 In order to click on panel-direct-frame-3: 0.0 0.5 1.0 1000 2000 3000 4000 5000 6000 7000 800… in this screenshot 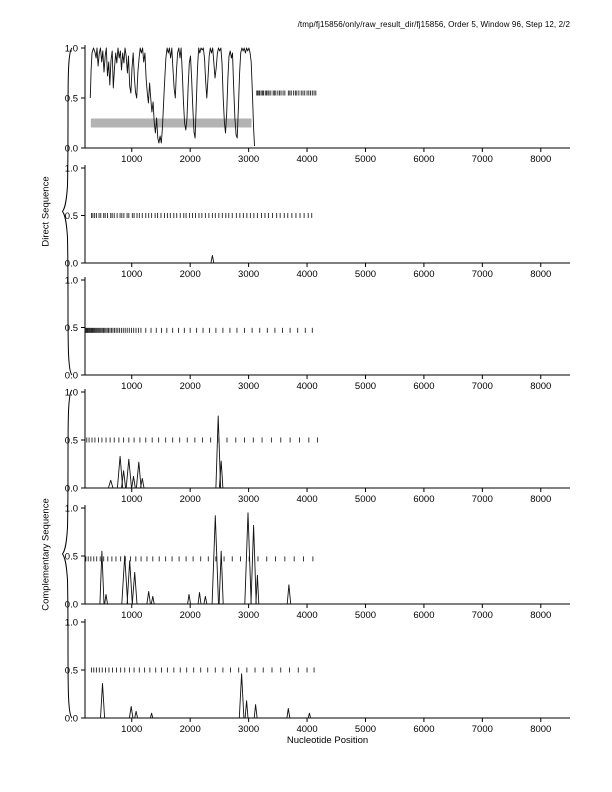, I will do `click(317, 334)`.